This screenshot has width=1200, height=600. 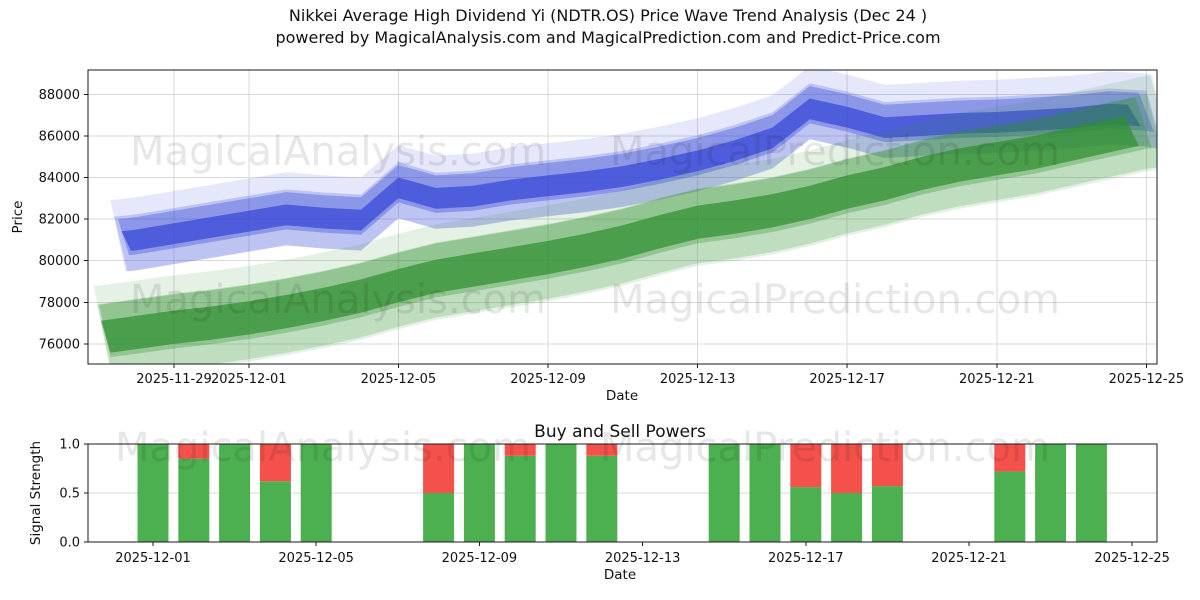 What do you see at coordinates (59, 178) in the screenshot?
I see `y-tick-label: 84000` at bounding box center [59, 178].